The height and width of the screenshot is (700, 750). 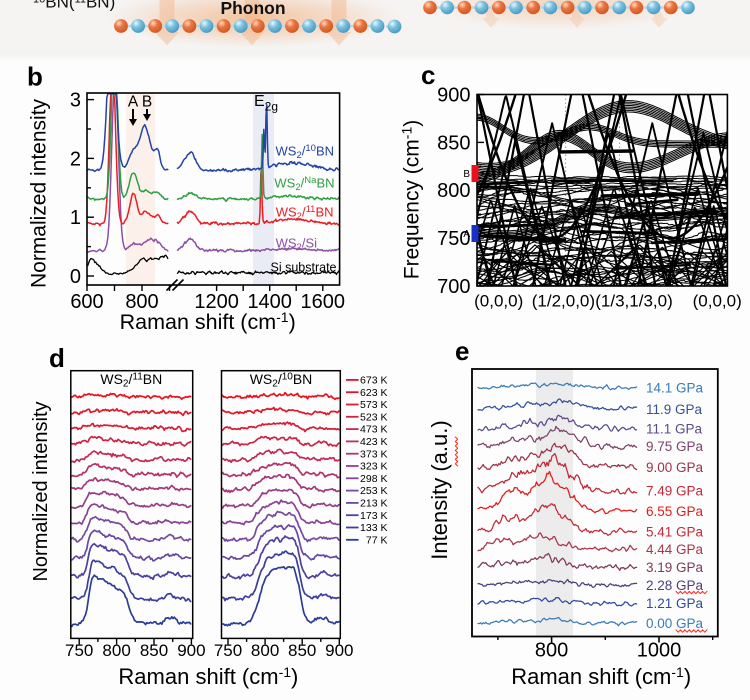 What do you see at coordinates (675, 490) in the screenshot?
I see `svg-text: 7.49 GPa` at bounding box center [675, 490].